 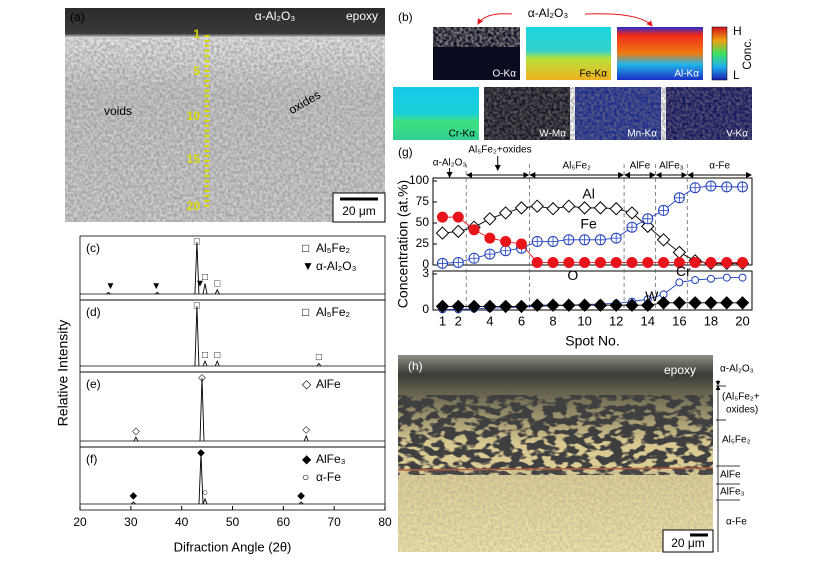 I want to click on plot-frame, so click(x=592, y=290).